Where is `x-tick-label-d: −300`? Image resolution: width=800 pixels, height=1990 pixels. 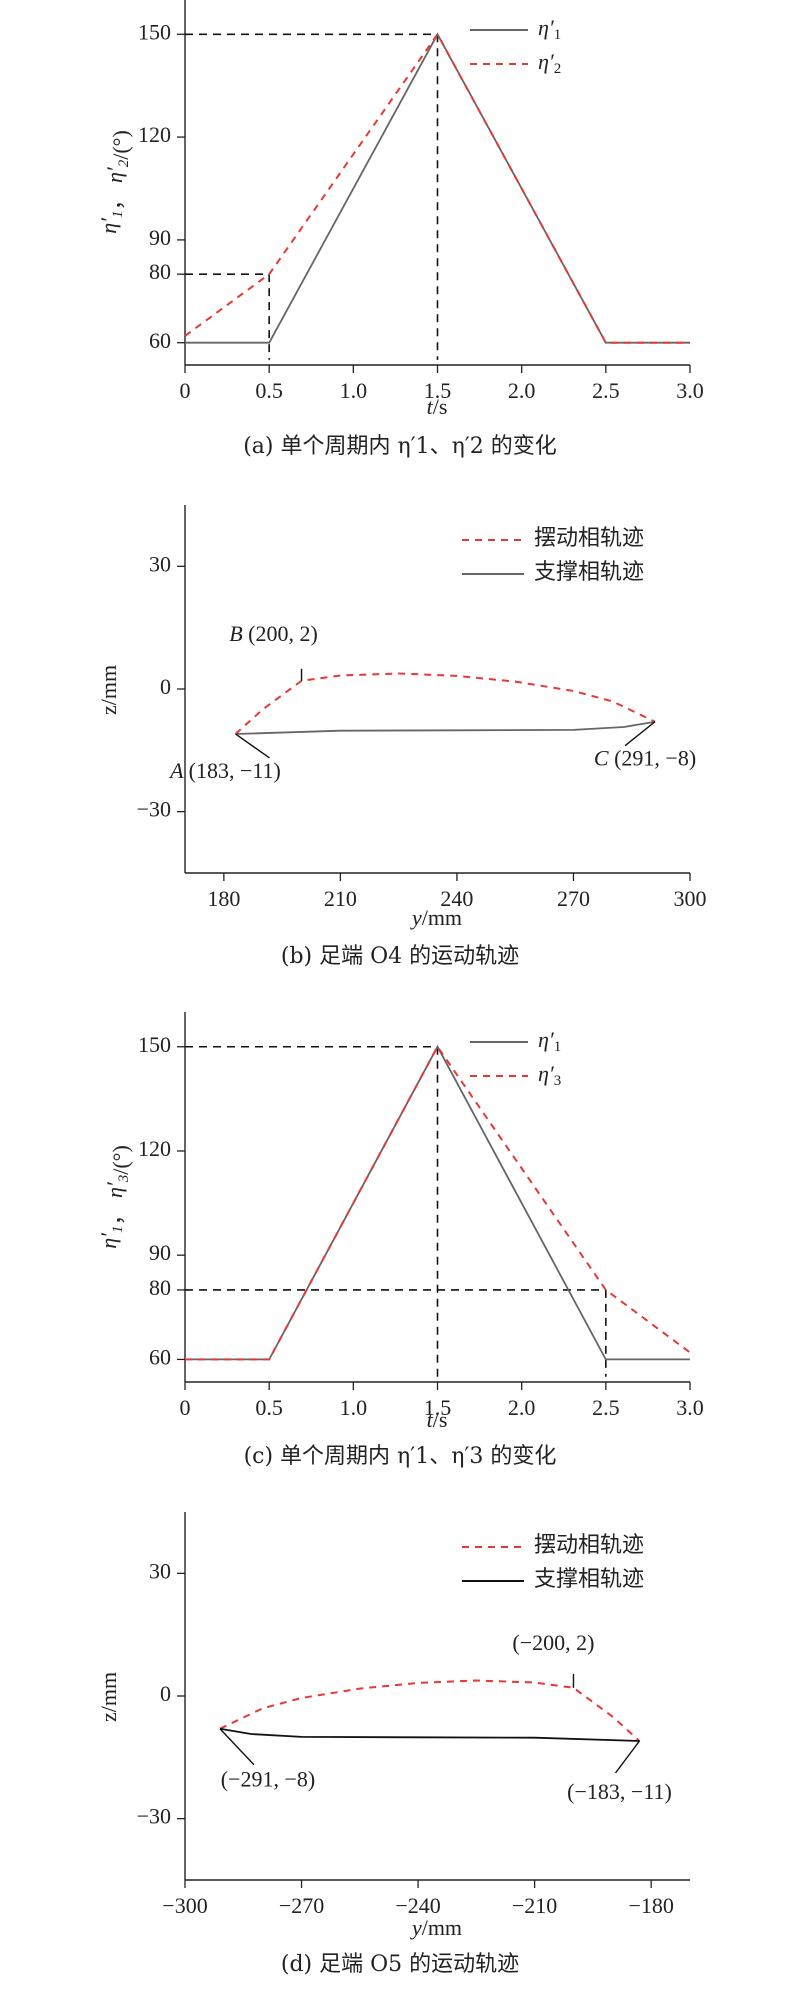 x-tick-label-d: −300 is located at coordinates (184, 1905).